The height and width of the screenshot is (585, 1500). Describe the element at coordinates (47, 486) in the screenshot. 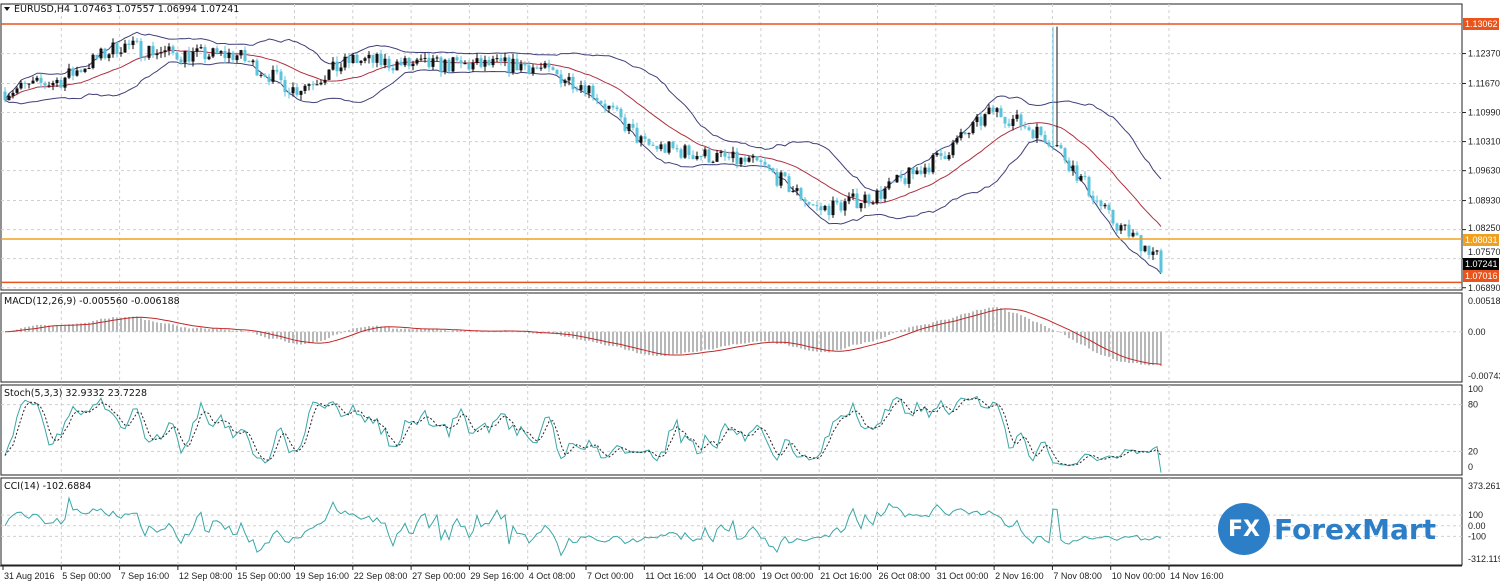

I see `cci-header: CCI(14) -102.6884` at that location.